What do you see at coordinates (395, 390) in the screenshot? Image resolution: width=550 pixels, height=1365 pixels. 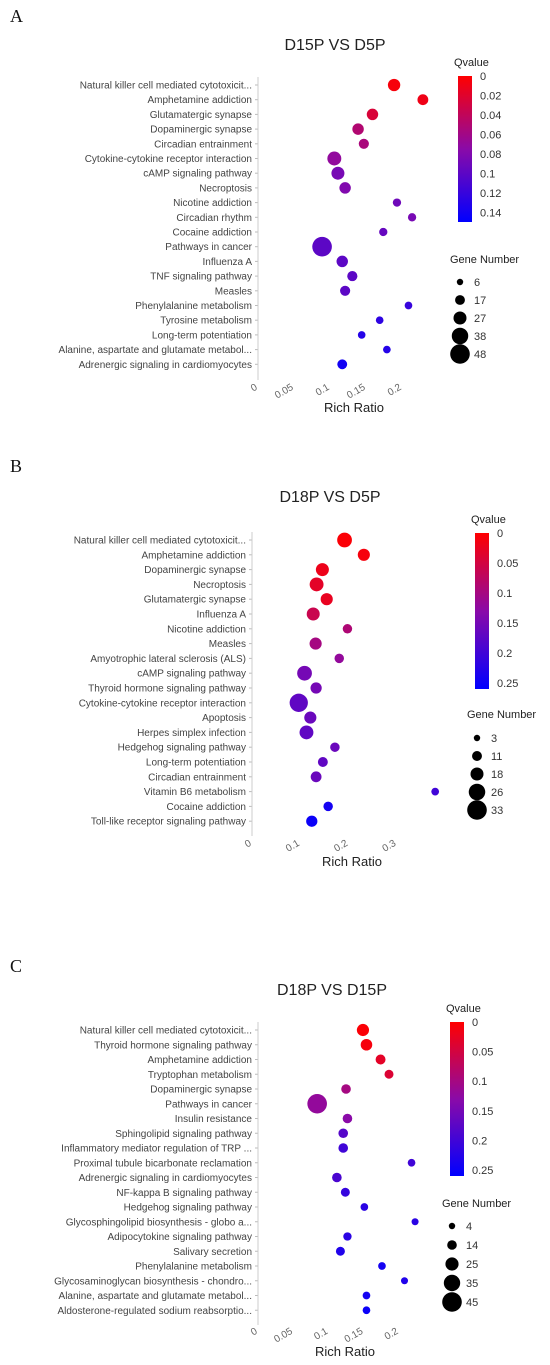 I see `panel-a-x-tick-label: 0.2` at bounding box center [395, 390].